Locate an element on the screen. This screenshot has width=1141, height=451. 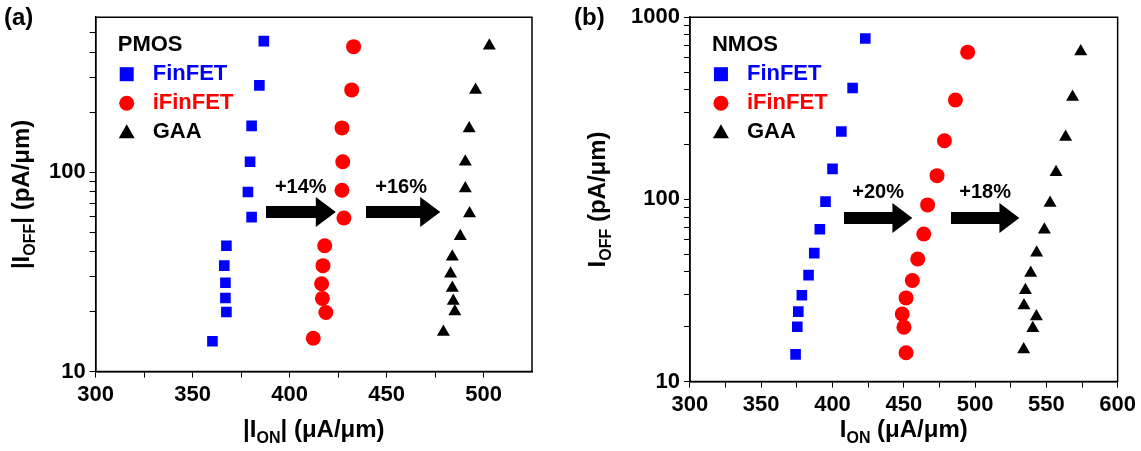
annotation: +14% is located at coordinates (300, 185).